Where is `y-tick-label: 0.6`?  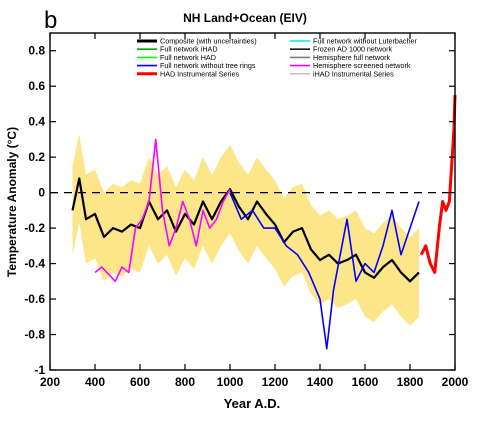 y-tick-label: 0.6 is located at coordinates (36, 86).